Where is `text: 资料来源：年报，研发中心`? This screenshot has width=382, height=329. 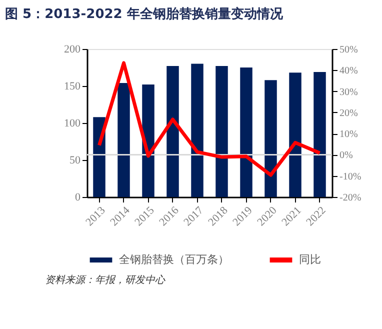 text: 资料来源：年报，研发中心 is located at coordinates (105, 280).